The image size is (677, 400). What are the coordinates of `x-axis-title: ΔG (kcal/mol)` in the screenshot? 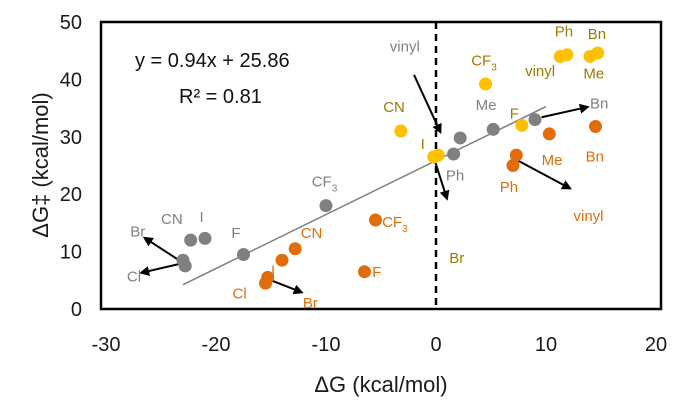 It's located at (380, 384).